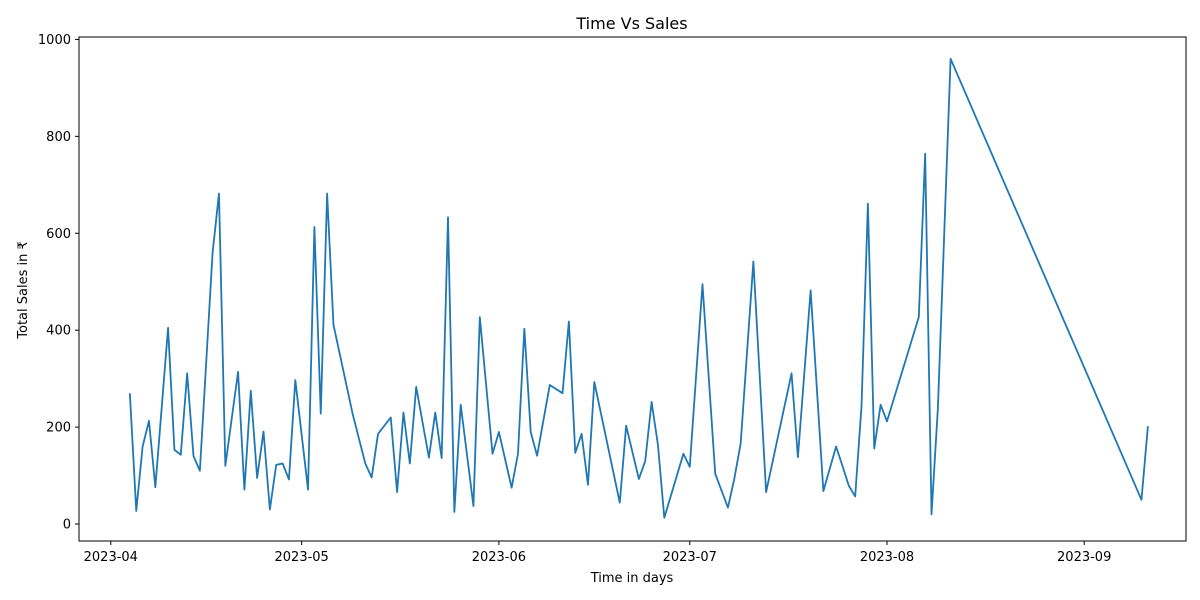 This screenshot has width=1200, height=600. Describe the element at coordinates (111, 557) in the screenshot. I see `x-tick-label: 2023-04` at that location.